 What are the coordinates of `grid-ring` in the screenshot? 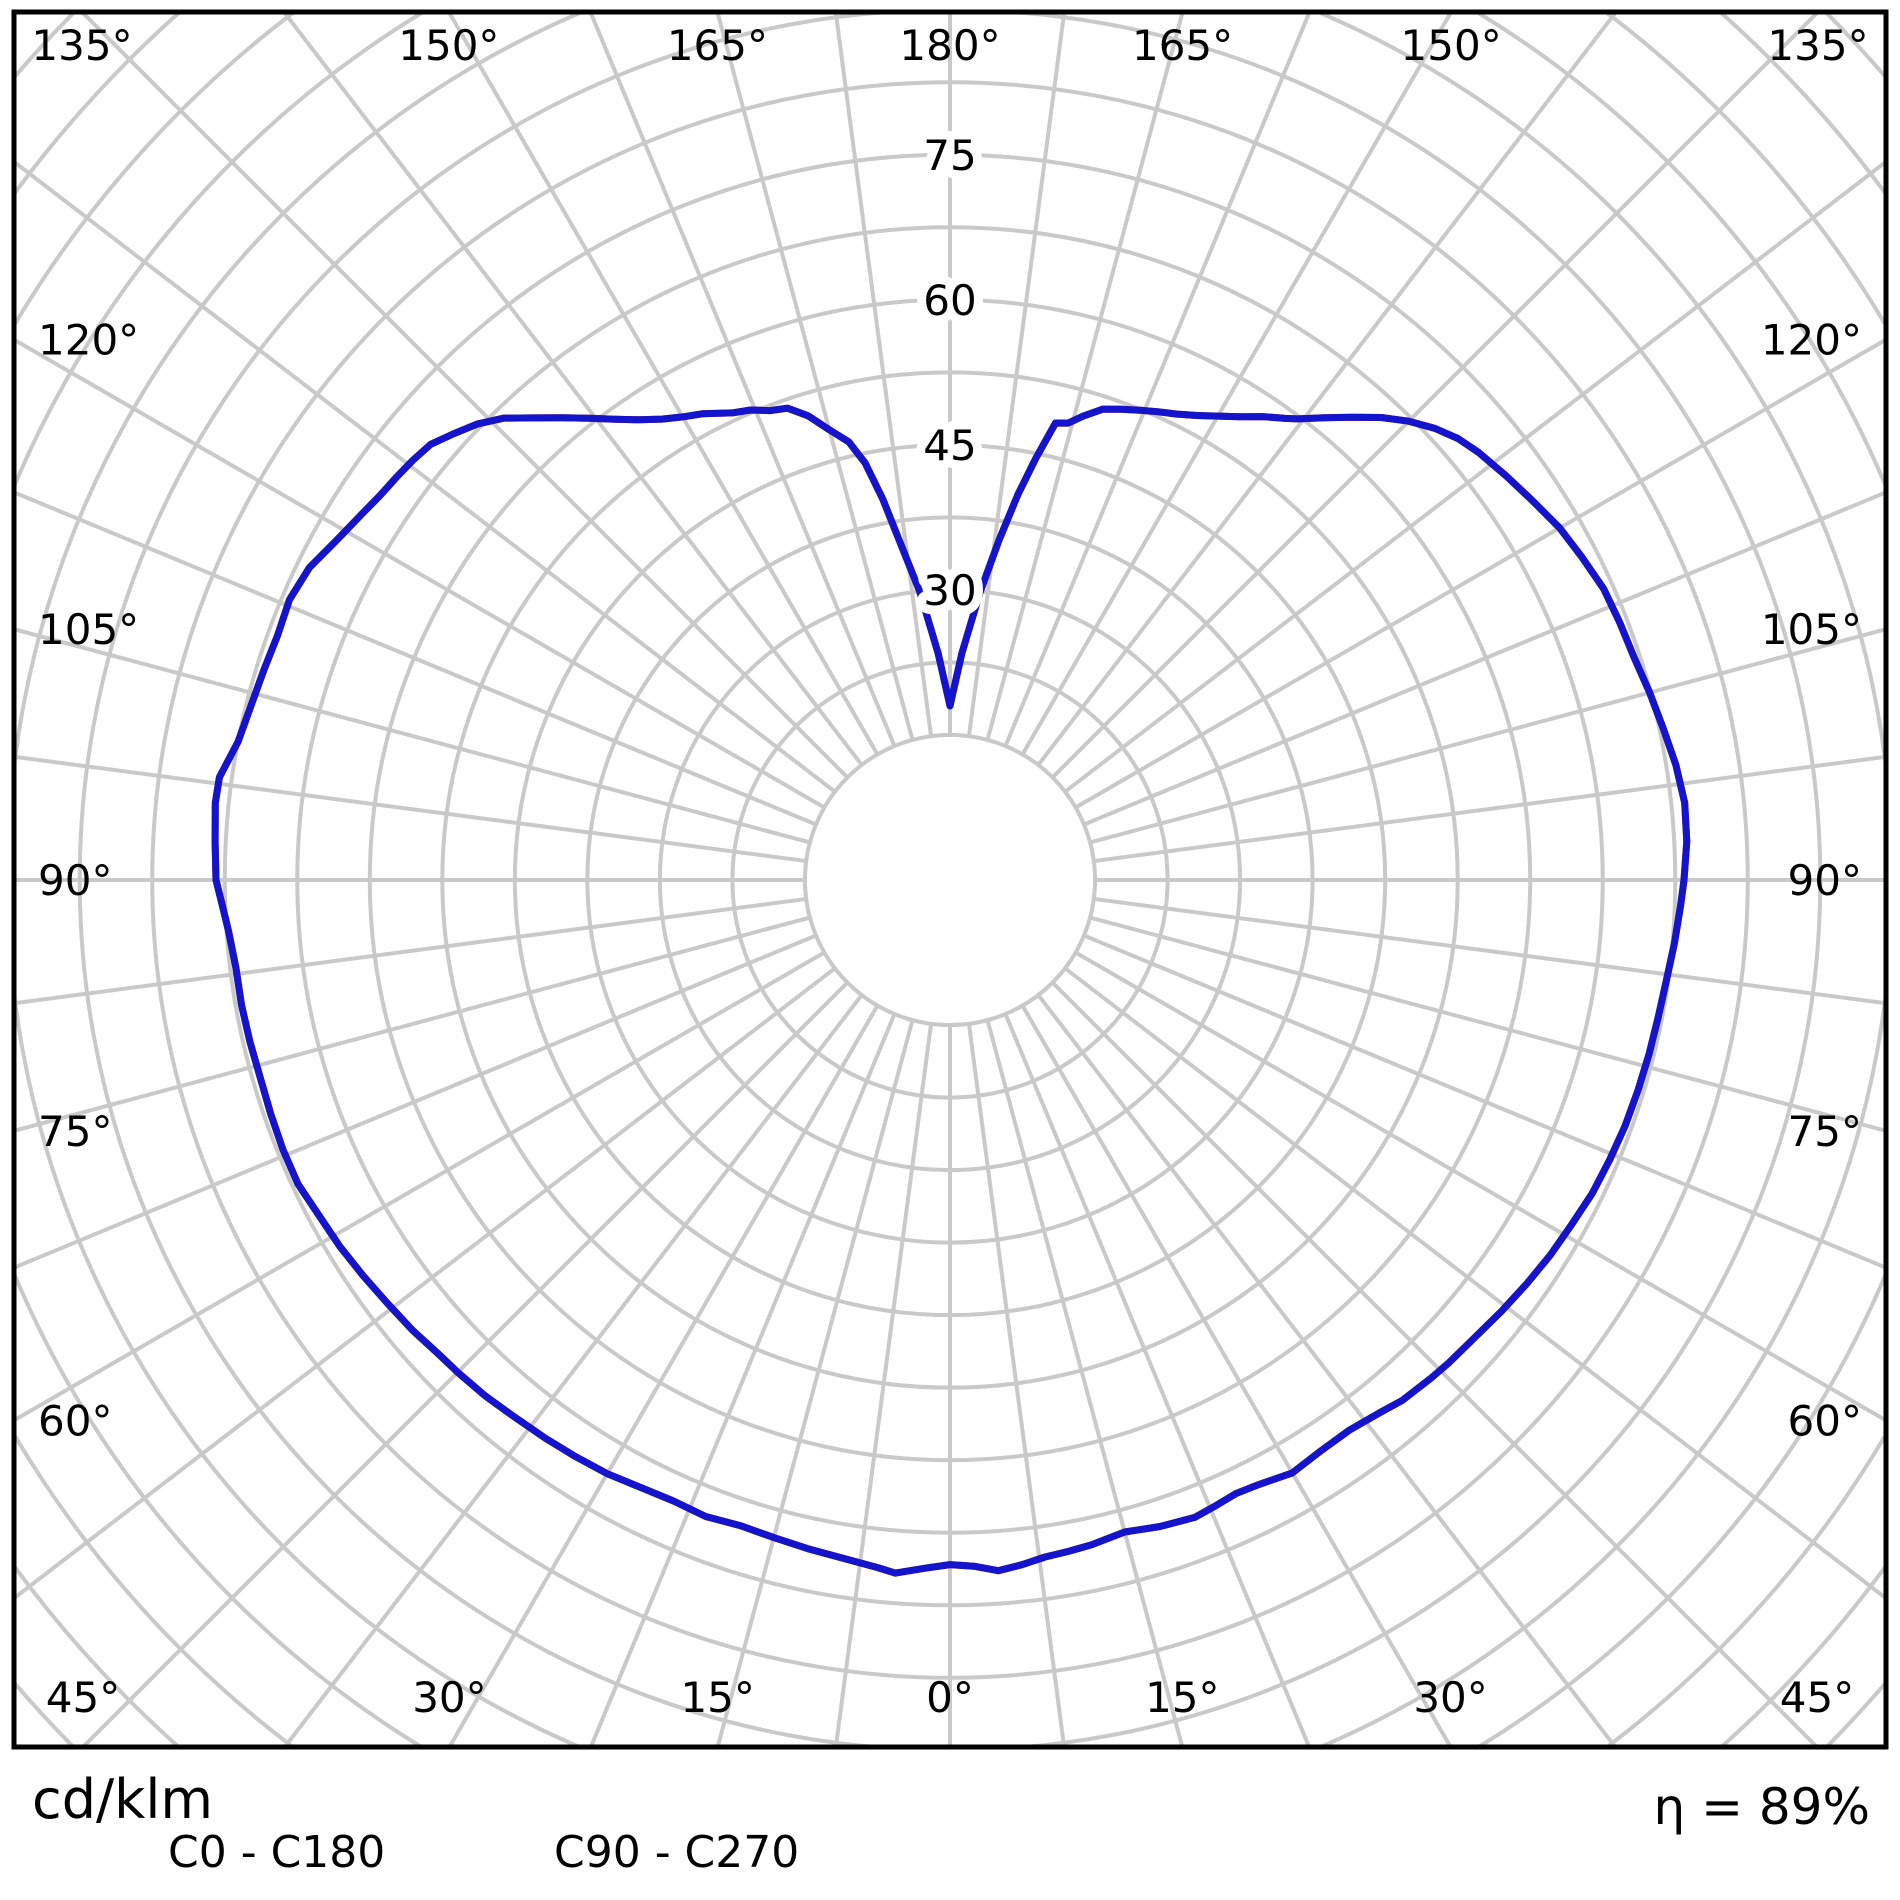 It's located at (950, 880).